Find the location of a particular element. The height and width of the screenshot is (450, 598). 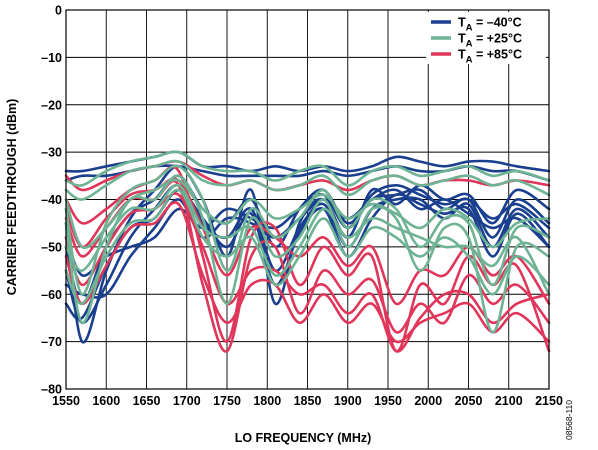

x-tick-label: 1750 is located at coordinates (227, 401).